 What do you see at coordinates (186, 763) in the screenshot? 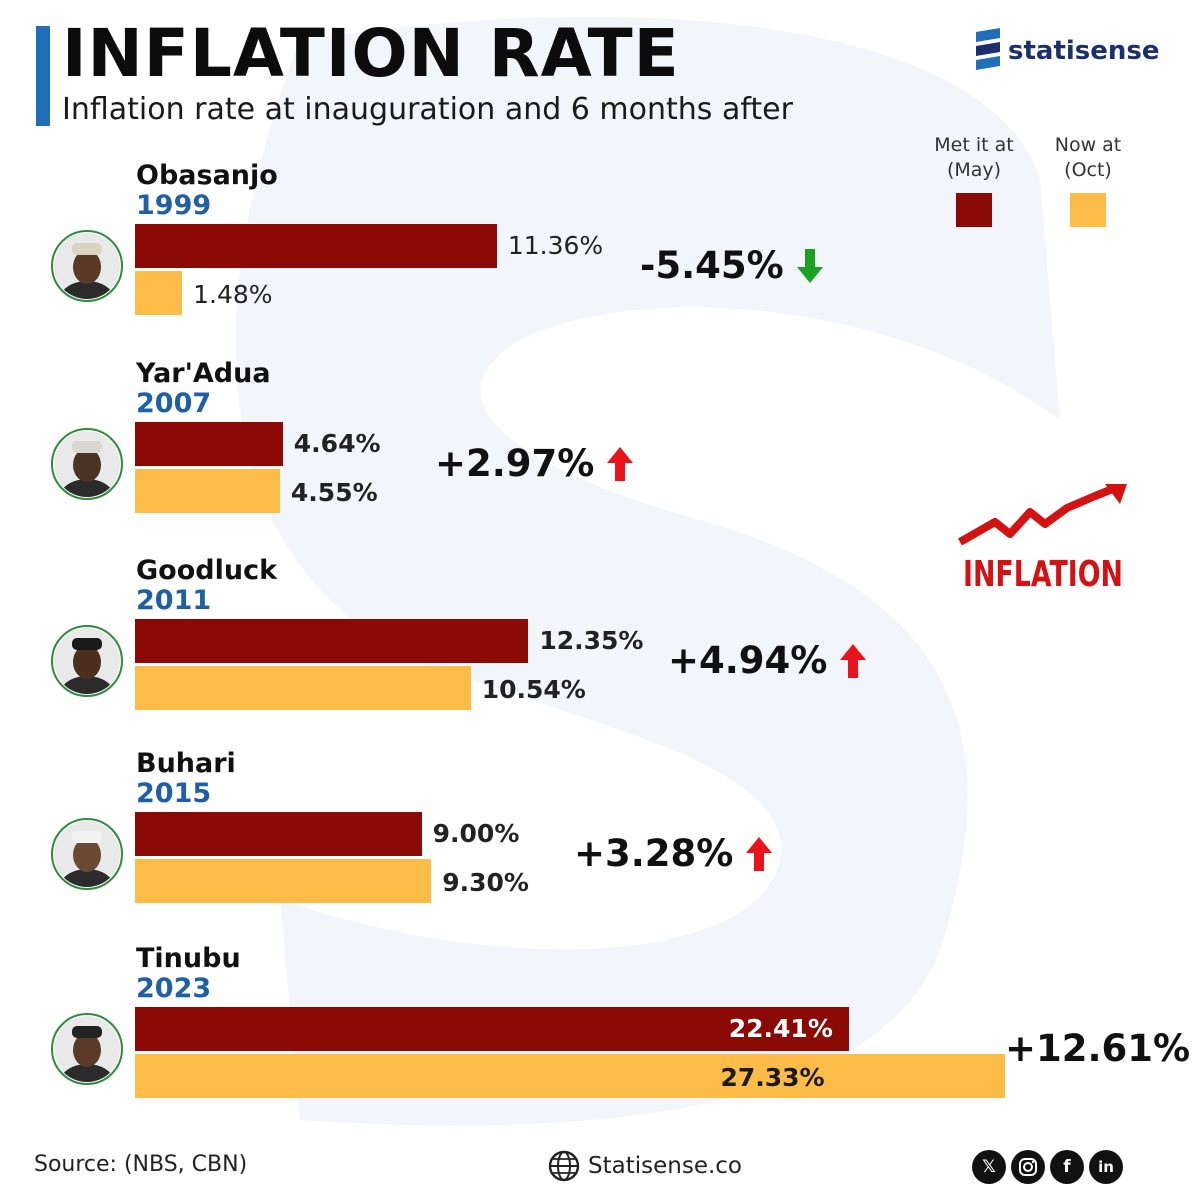
I see `president-name: Buhari` at bounding box center [186, 763].